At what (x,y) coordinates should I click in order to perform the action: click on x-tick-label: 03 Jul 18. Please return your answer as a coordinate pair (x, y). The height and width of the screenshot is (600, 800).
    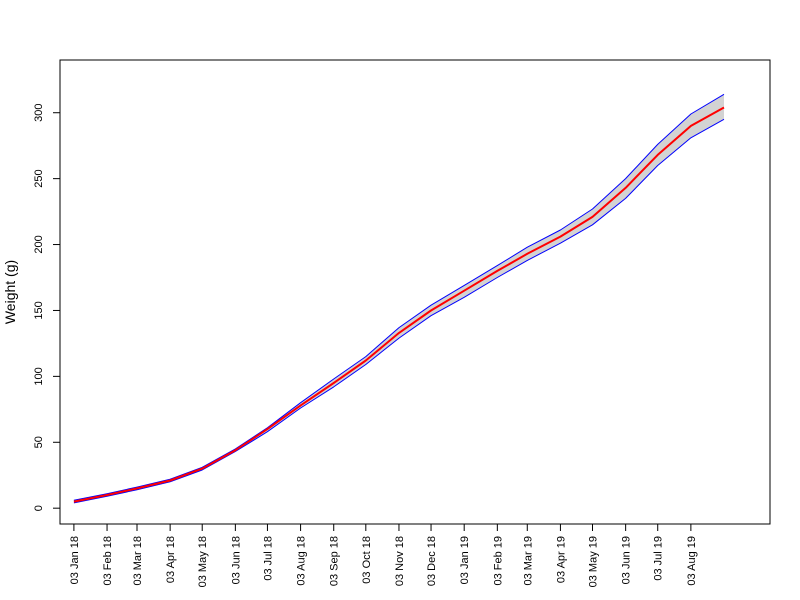
    Looking at the image, I should click on (268, 558).